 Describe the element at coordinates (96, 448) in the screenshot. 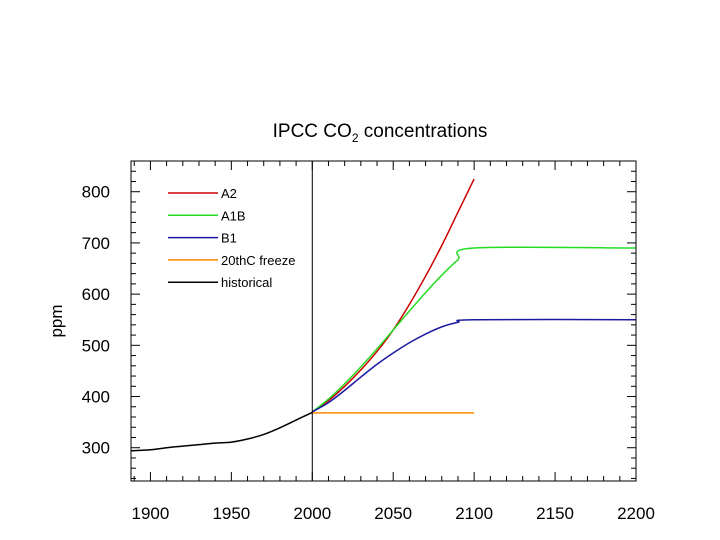

I see `y-tick-label: 300` at that location.